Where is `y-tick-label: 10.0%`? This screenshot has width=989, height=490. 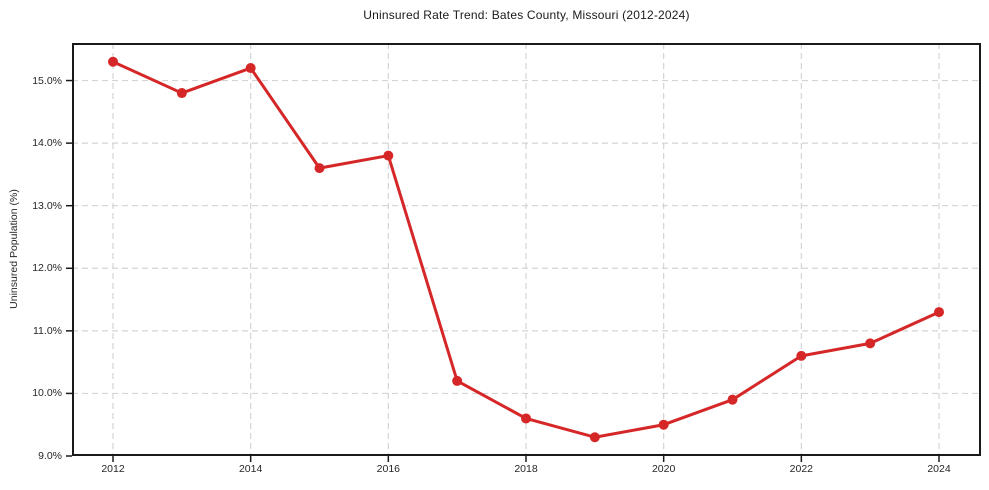
y-tick-label: 10.0% is located at coordinates (47, 393).